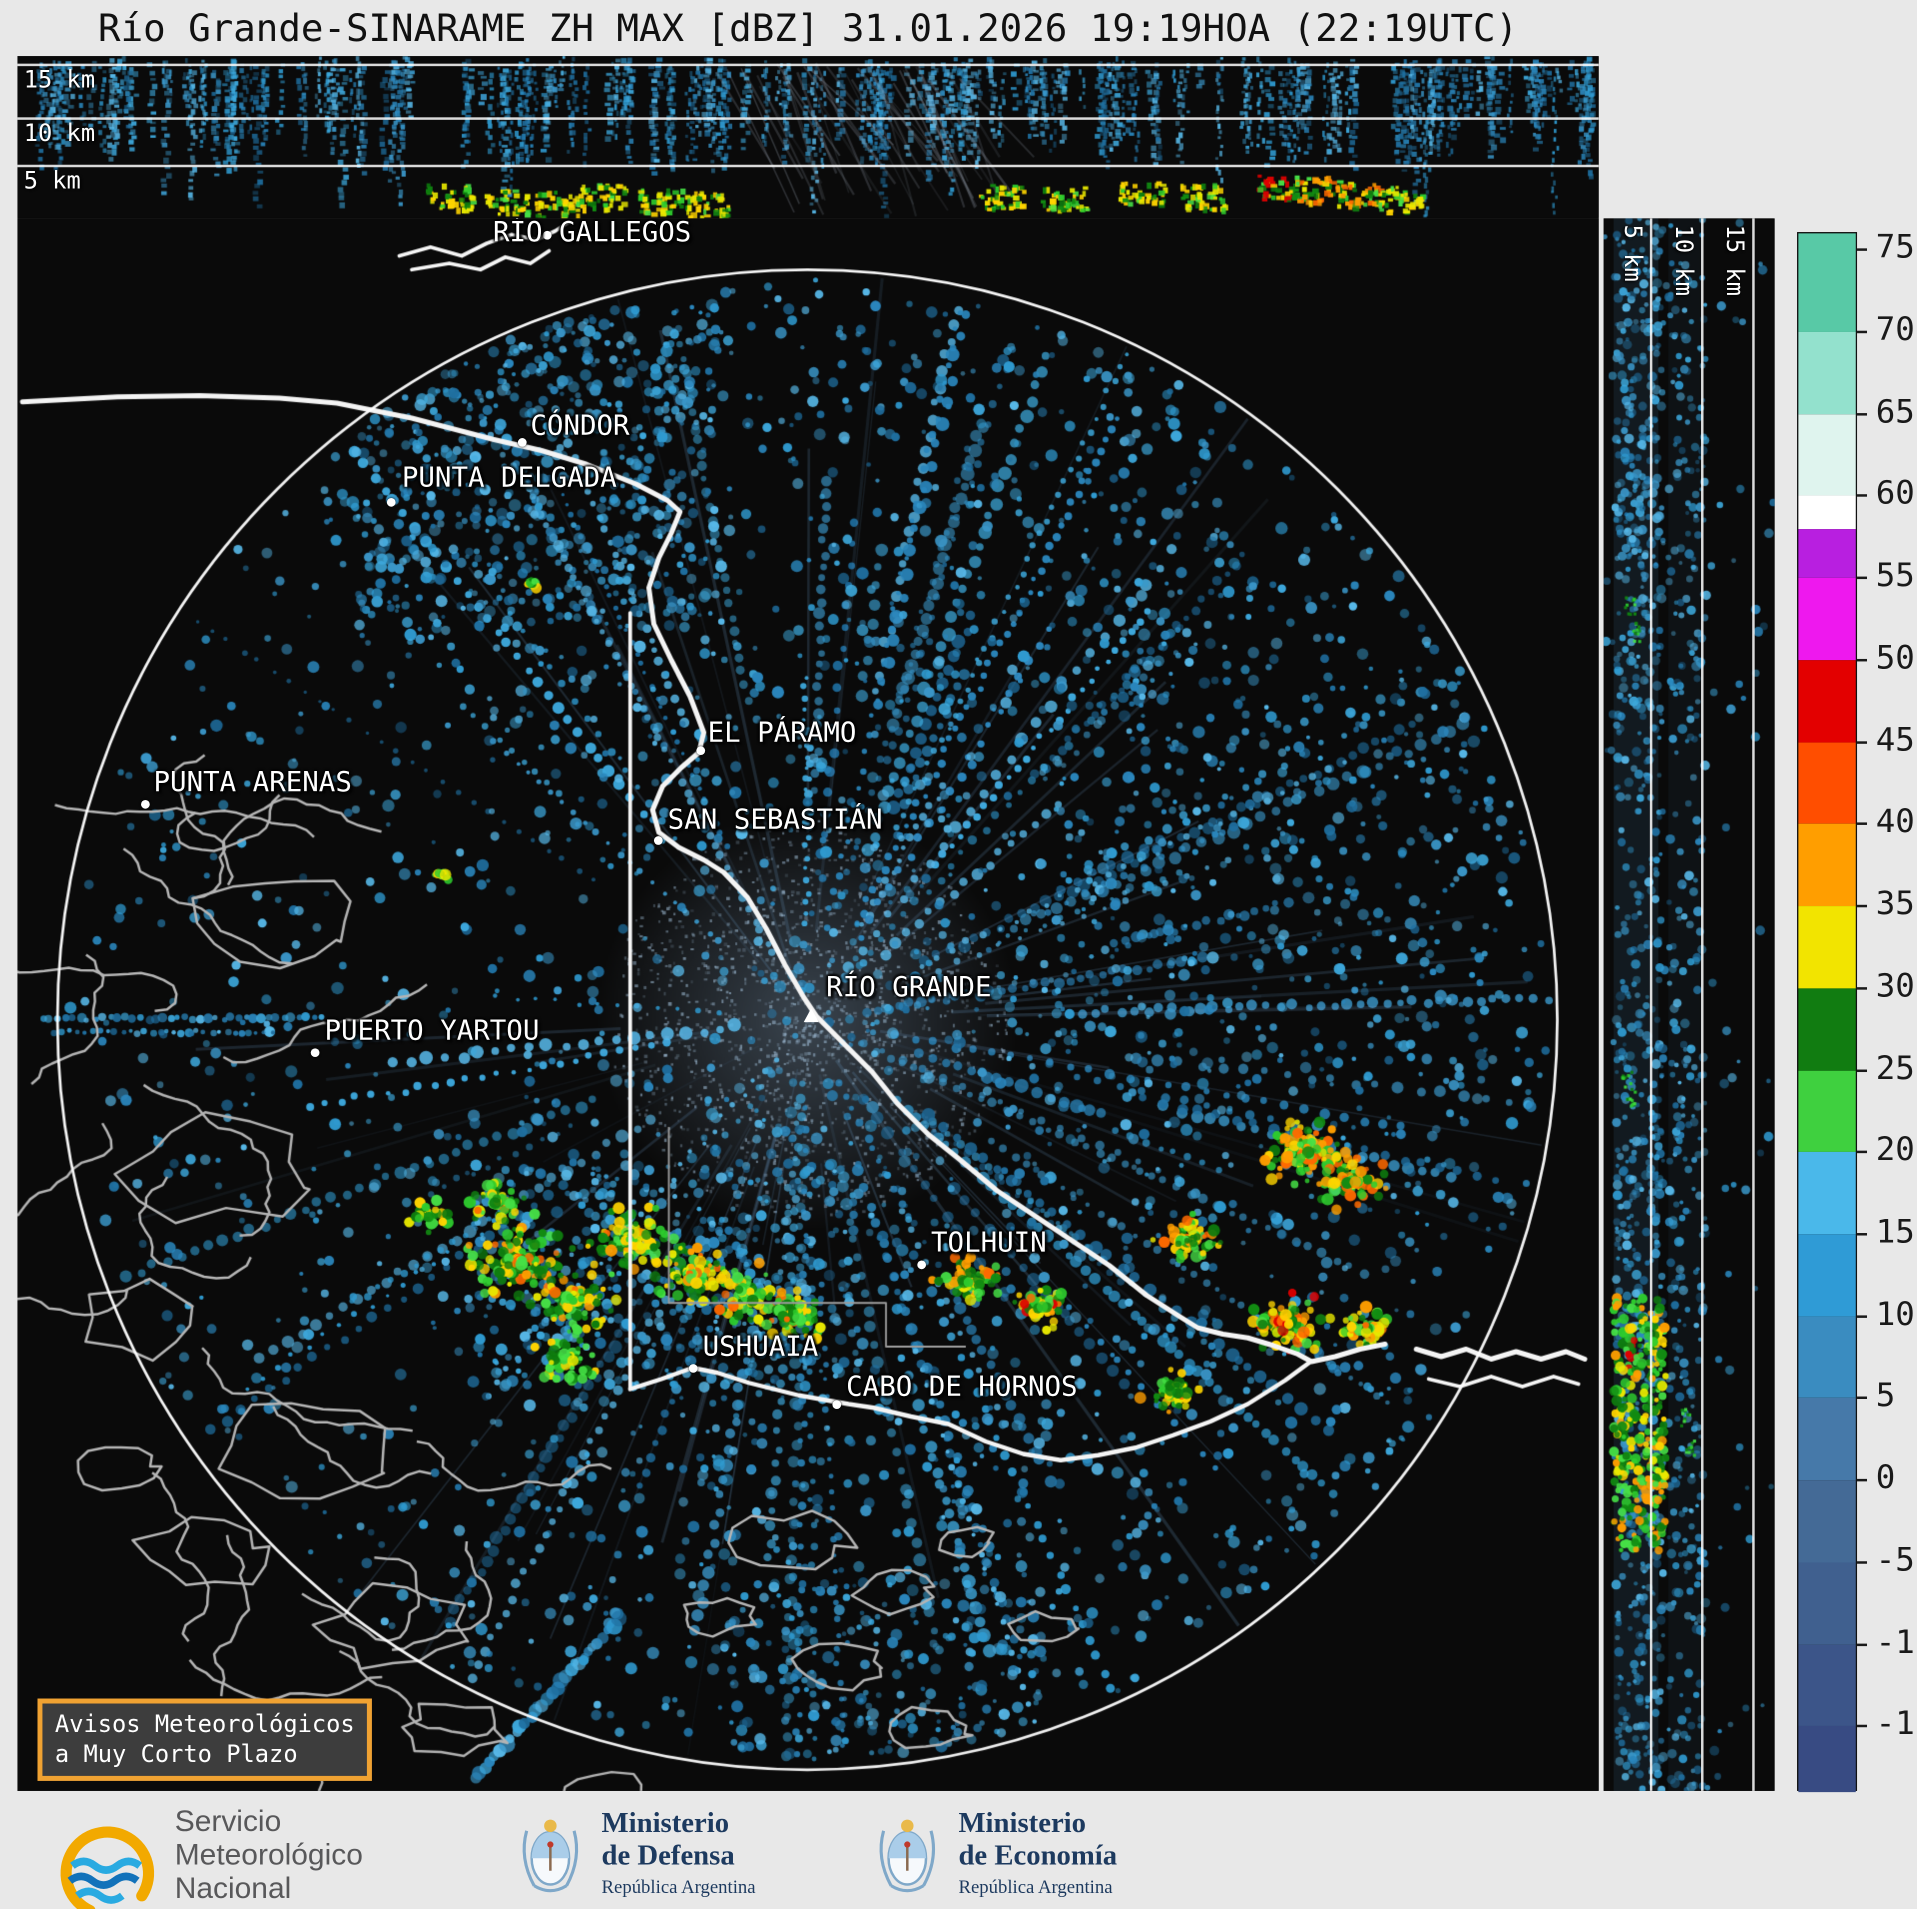 The width and height of the screenshot is (1917, 1909). Describe the element at coordinates (1895, 494) in the screenshot. I see `colorbar-tick-label: 60` at that location.